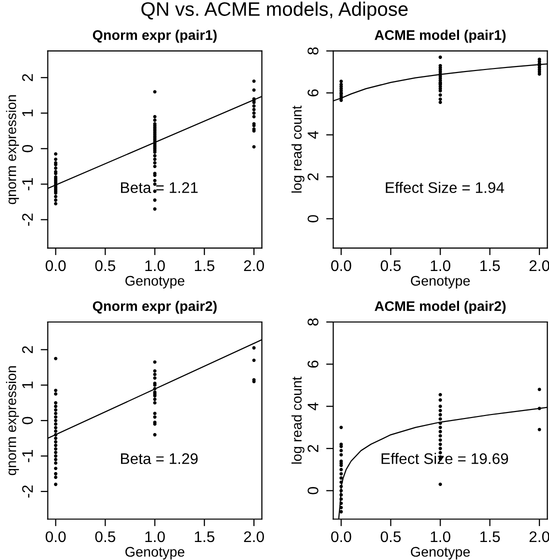 The image size is (549, 560). Describe the element at coordinates (440, 307) in the screenshot. I see `chart-title: ACME model (pair2)` at that location.